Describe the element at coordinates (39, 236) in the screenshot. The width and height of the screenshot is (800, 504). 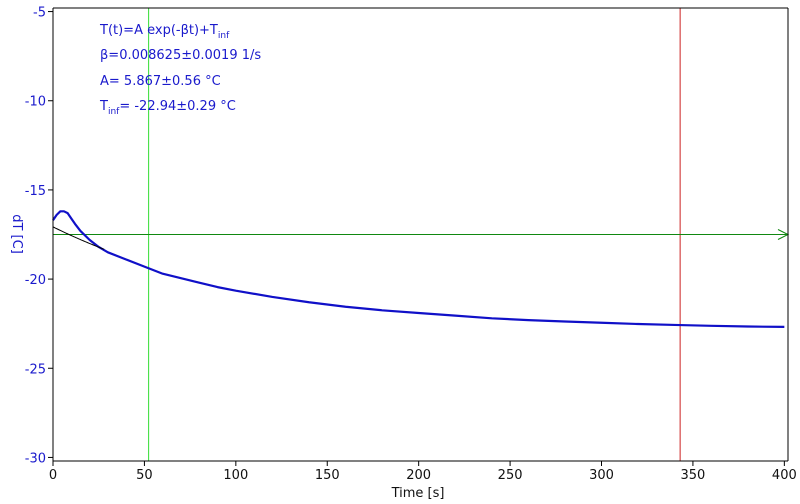
I see `y-axis-ticks: -5 -10 -15 -20 -25 -30` at that location.